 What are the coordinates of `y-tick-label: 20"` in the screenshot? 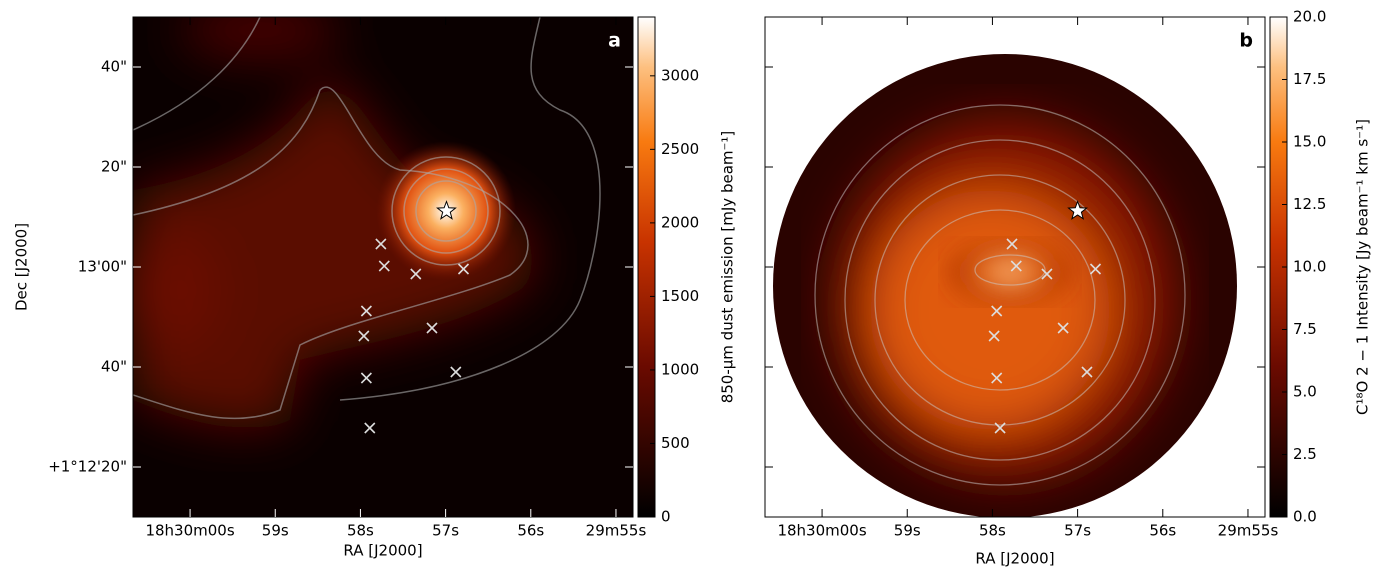 It's located at (114, 167).